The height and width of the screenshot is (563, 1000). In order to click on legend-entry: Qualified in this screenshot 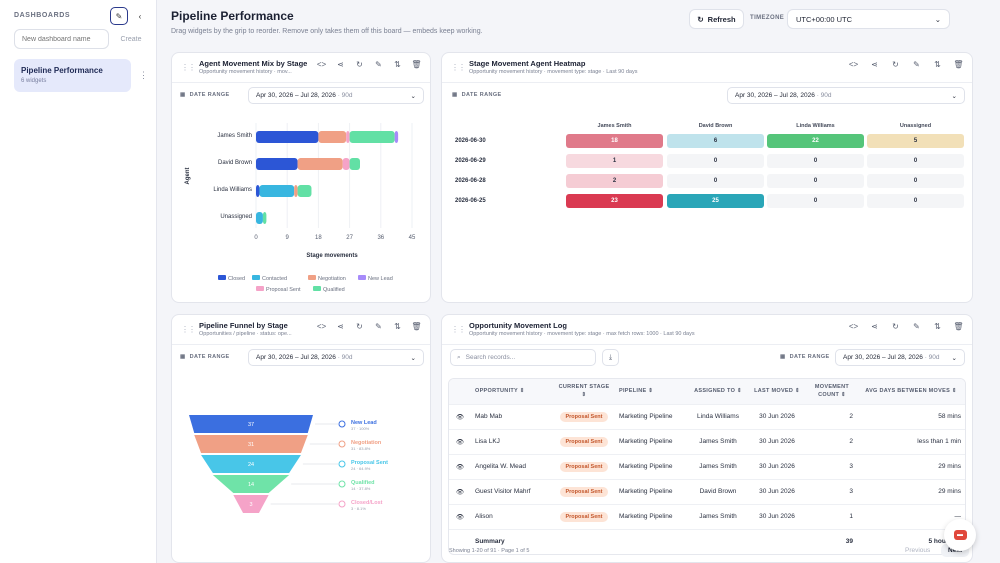, I will do `click(334, 290)`.